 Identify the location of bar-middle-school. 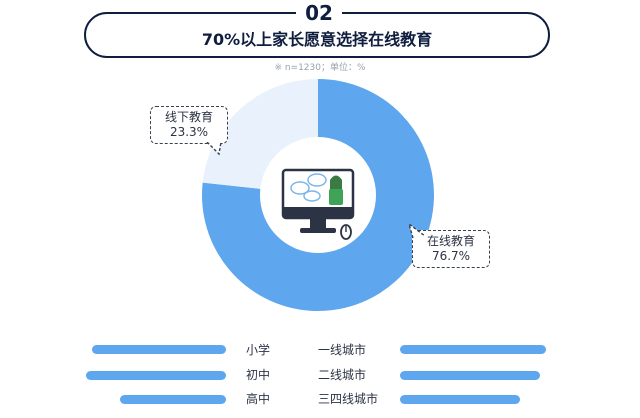
(156, 375).